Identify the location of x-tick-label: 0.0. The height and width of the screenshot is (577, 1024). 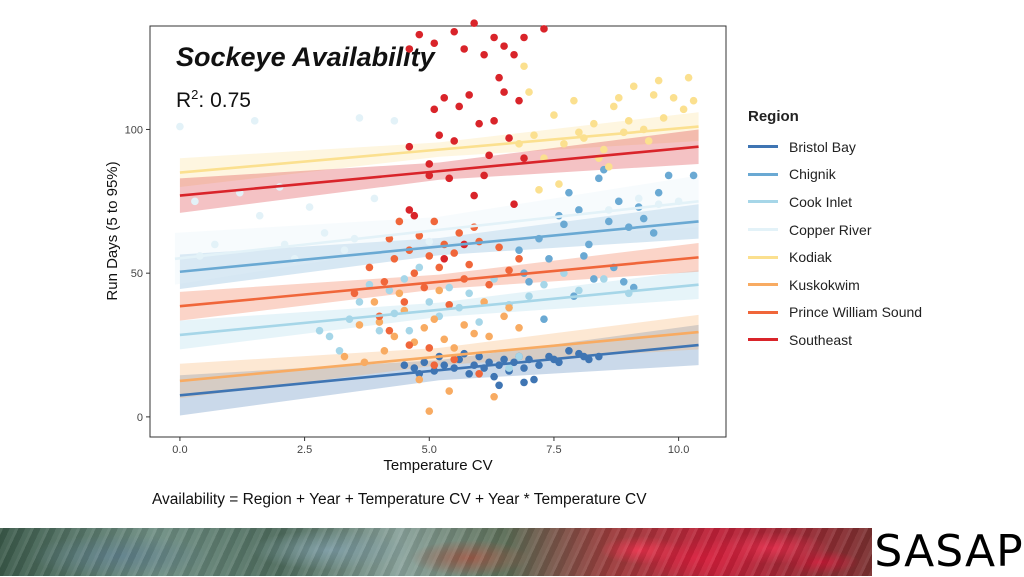
(179, 450).